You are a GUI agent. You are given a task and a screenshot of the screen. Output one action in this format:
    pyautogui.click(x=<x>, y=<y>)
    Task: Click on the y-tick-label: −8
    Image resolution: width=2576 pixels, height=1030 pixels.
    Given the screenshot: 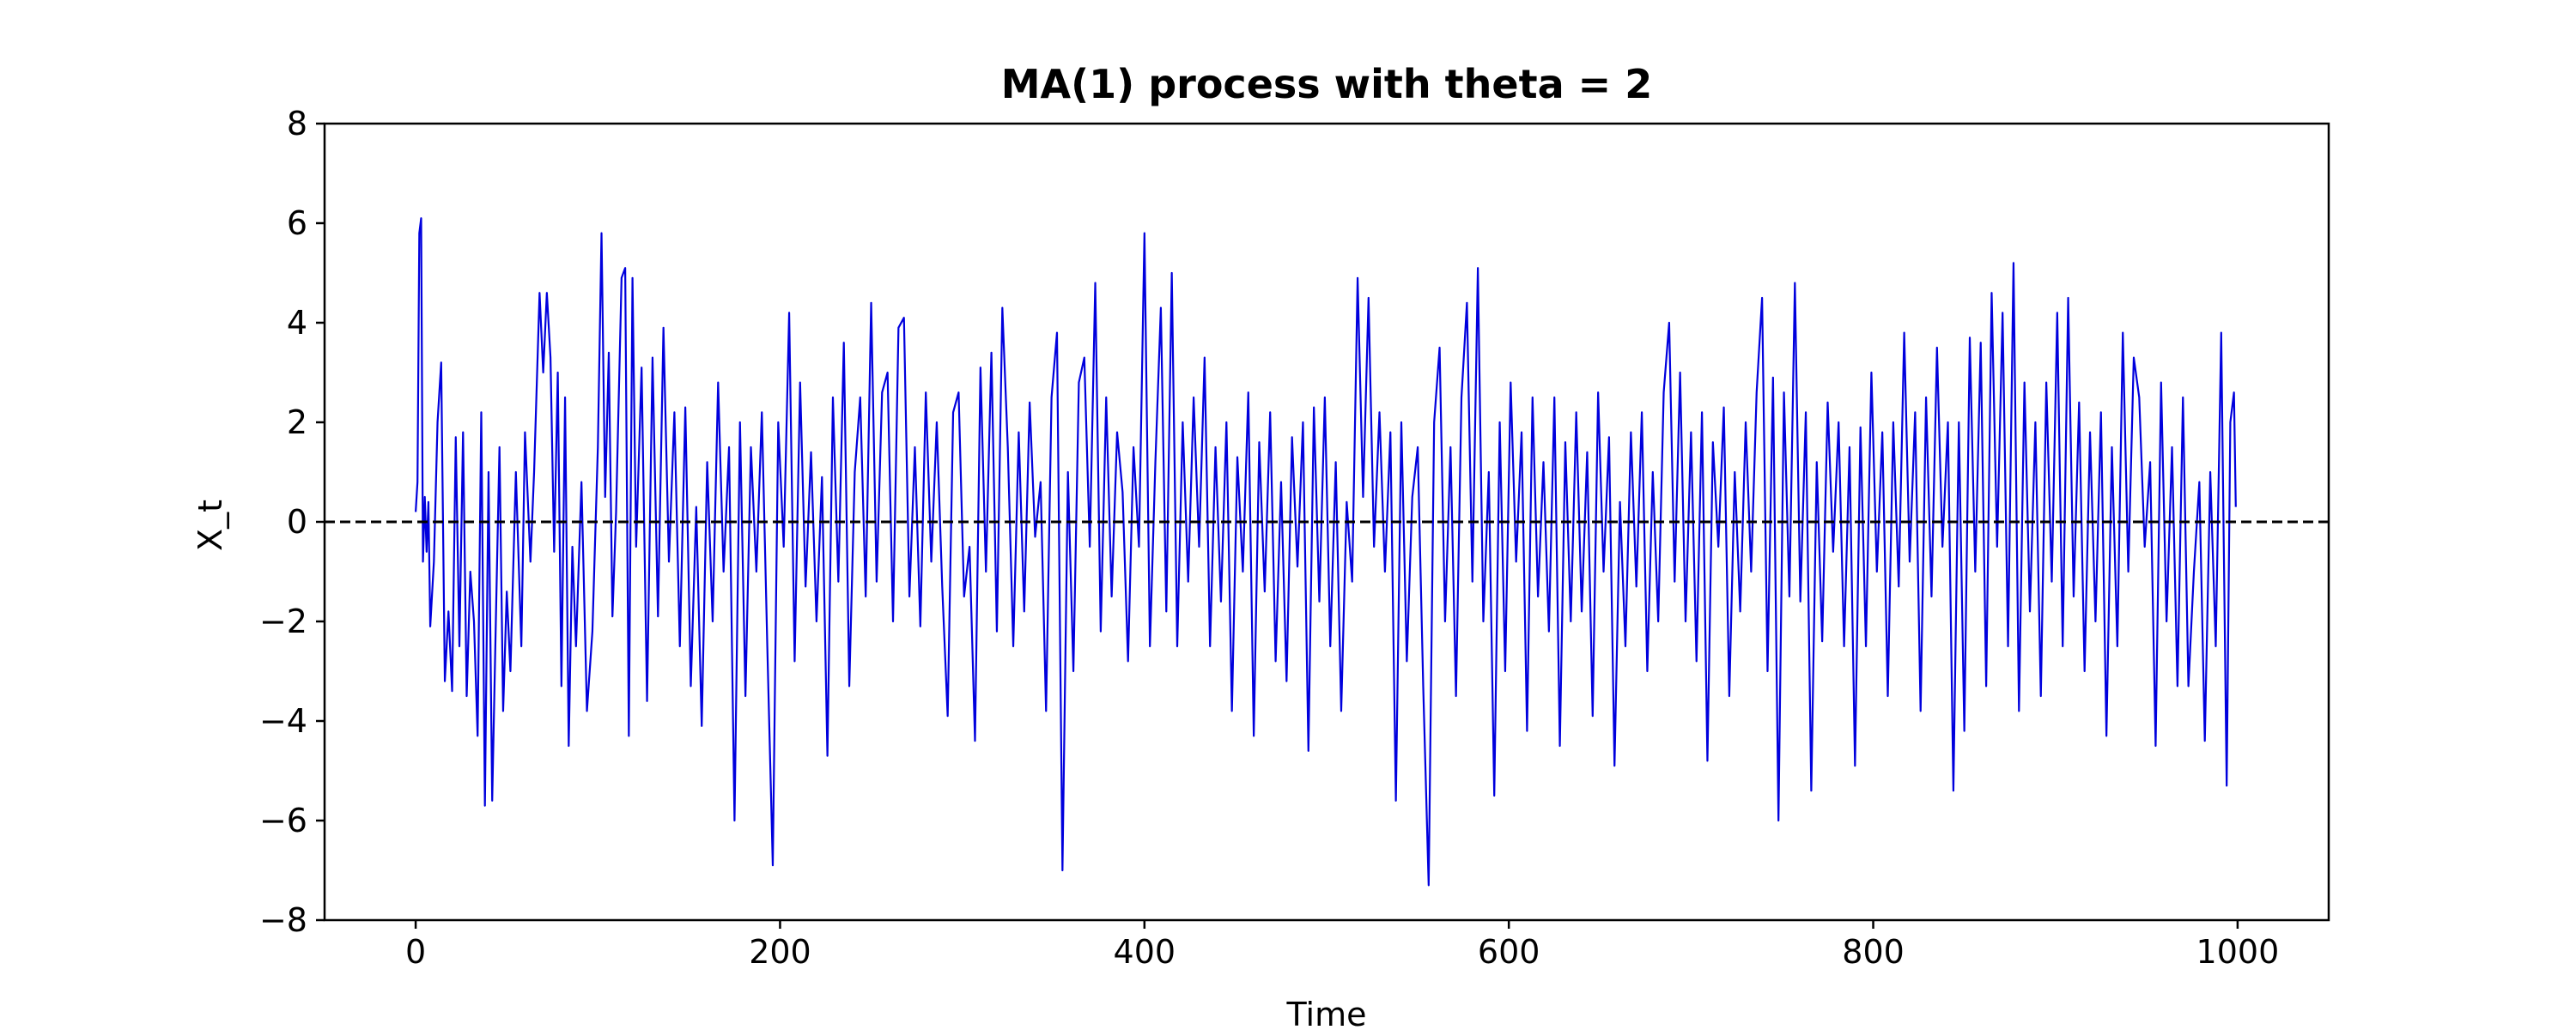 What is the action you would take?
    pyautogui.click(x=283, y=920)
    